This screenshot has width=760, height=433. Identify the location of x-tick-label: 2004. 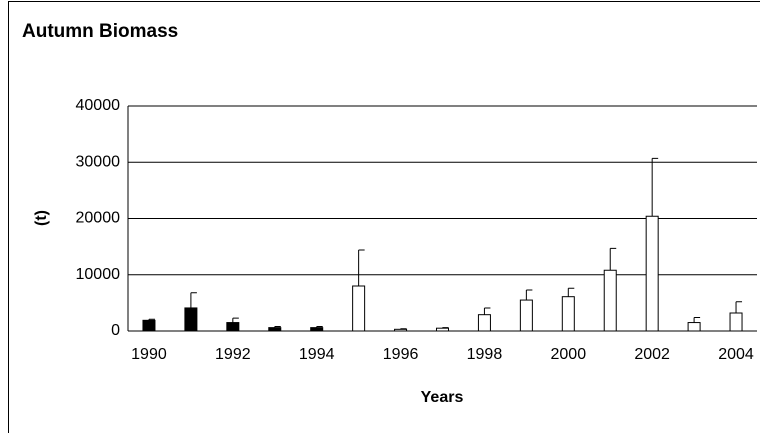
(736, 354).